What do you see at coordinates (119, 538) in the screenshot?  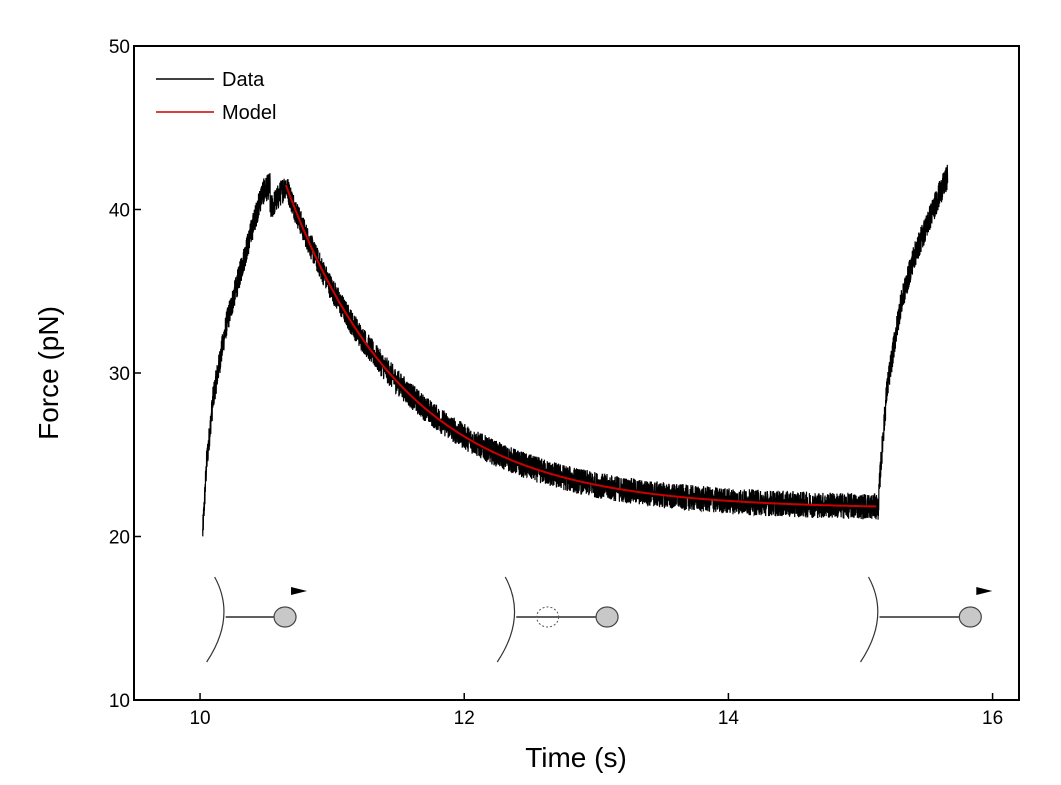 I see `y-tick-label: 20` at bounding box center [119, 538].